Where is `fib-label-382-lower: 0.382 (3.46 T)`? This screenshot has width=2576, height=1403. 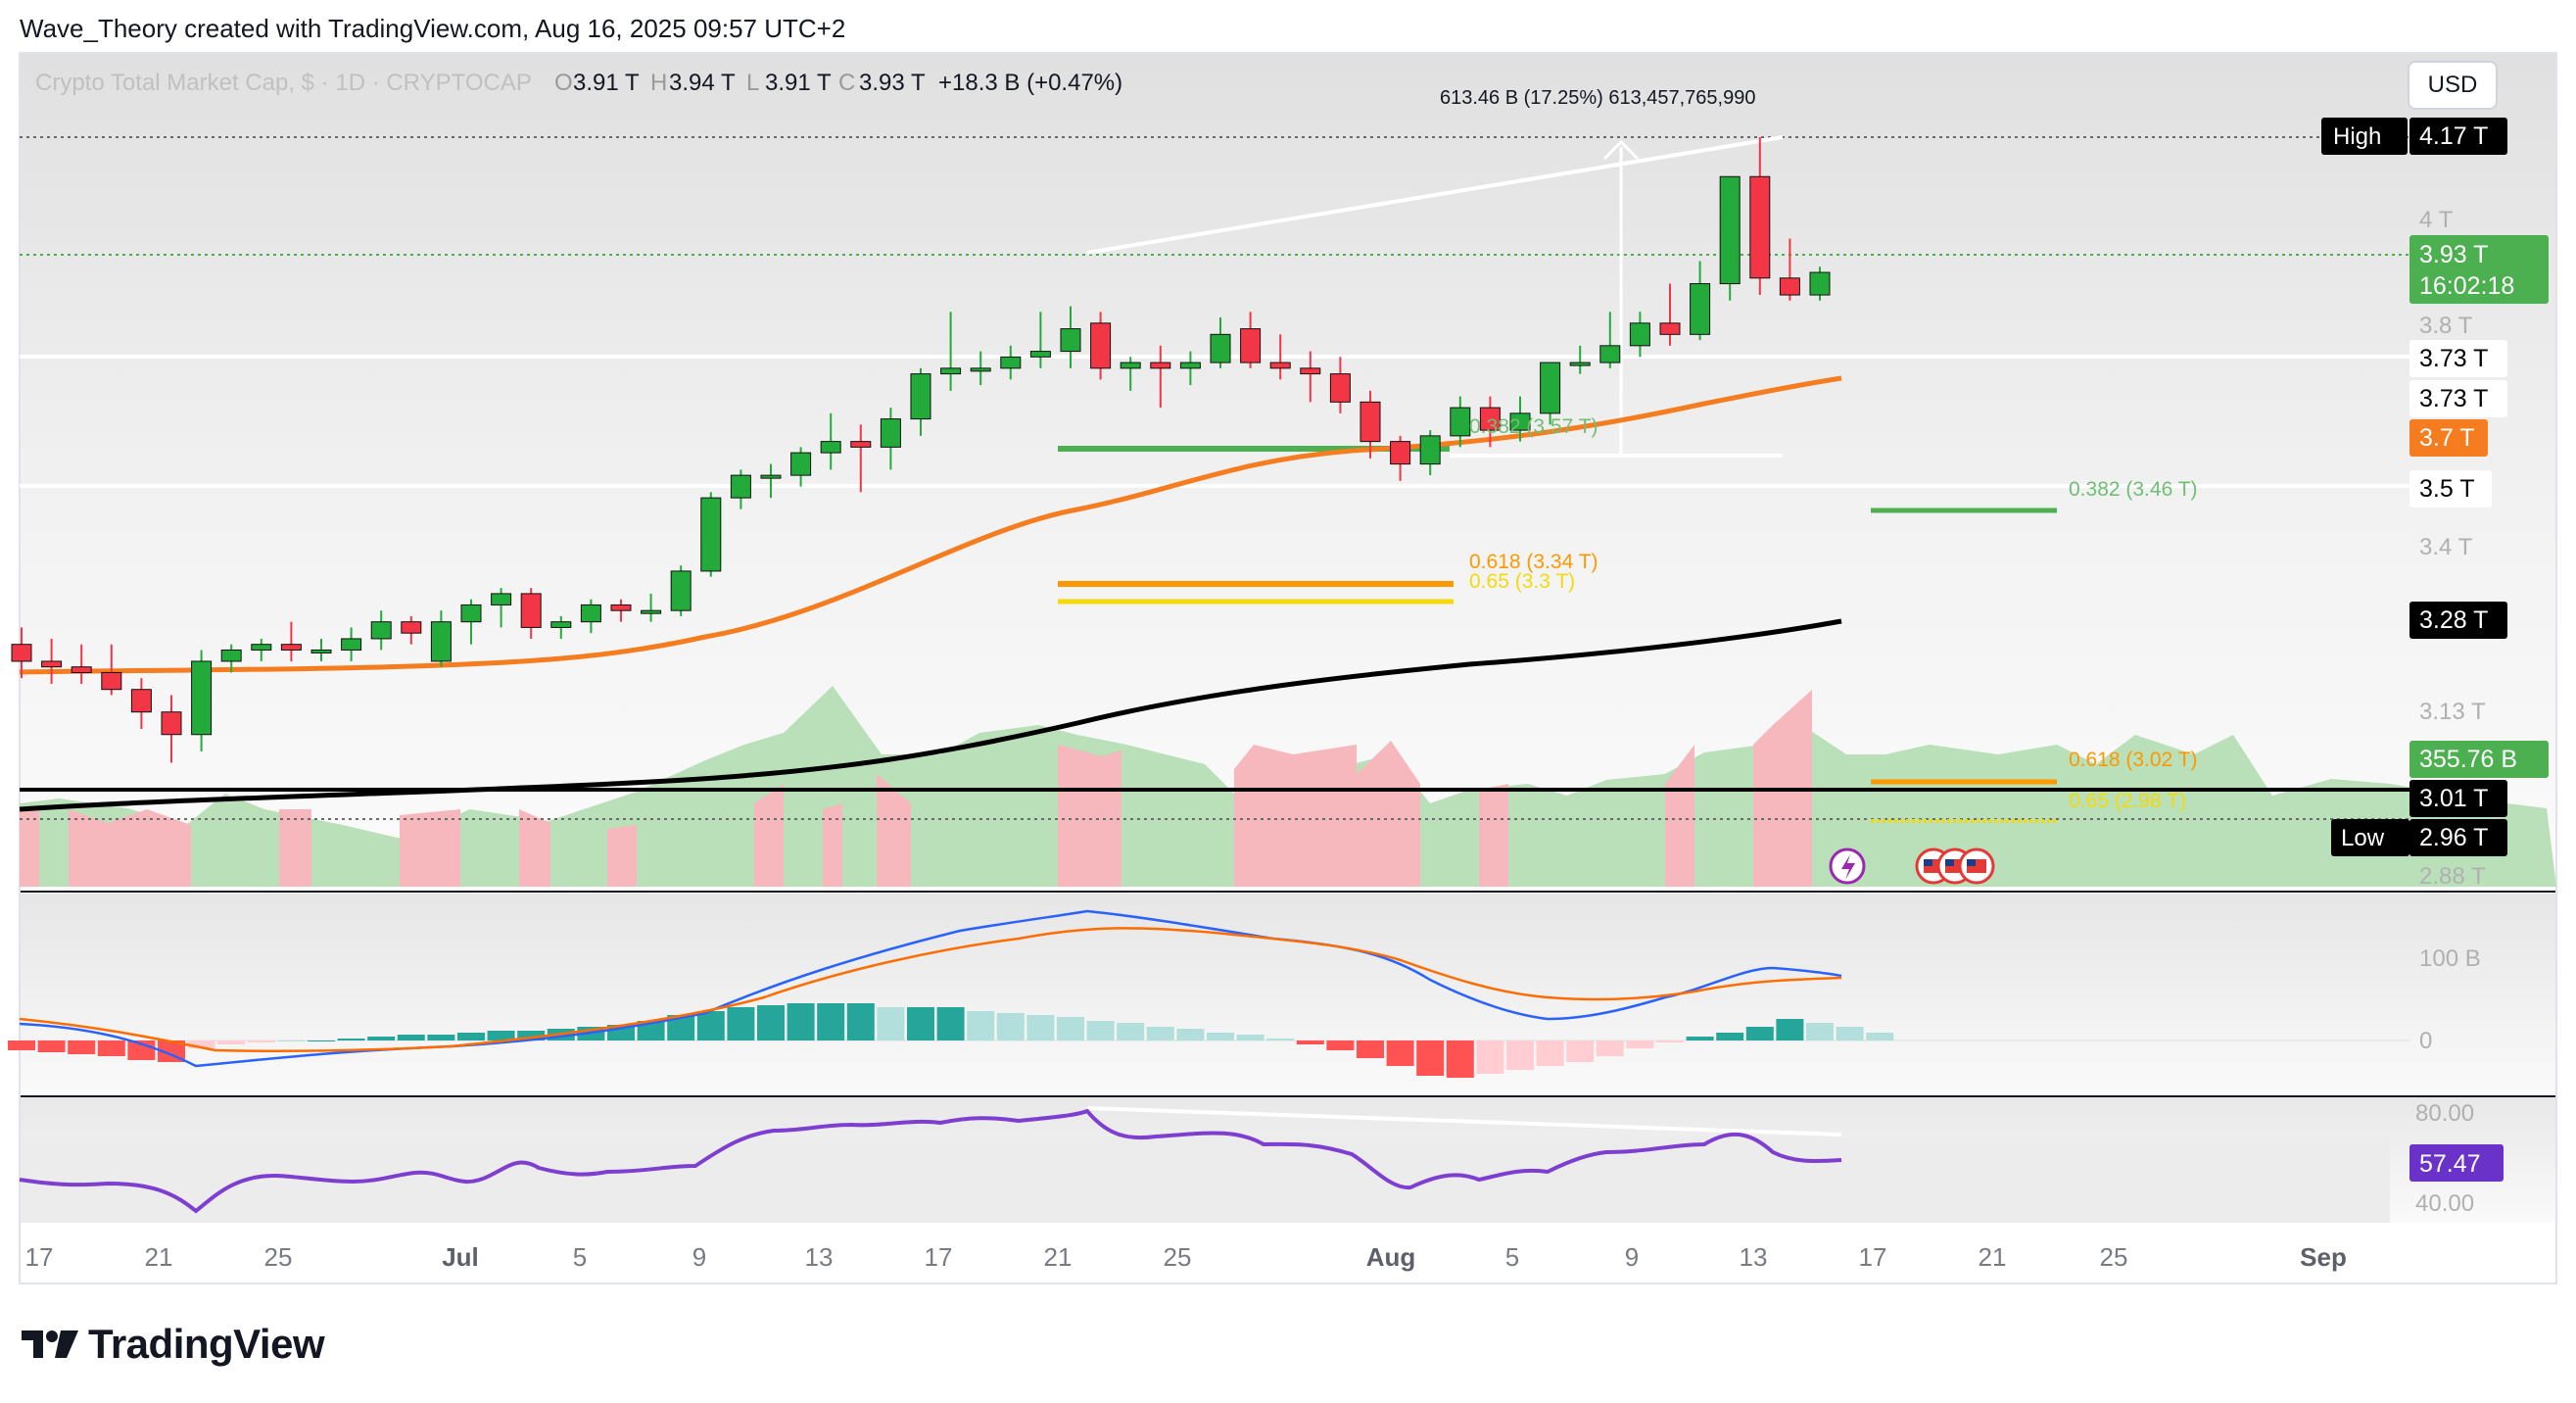
fib-label-382-lower: 0.382 (3.46 T) is located at coordinates (2133, 490).